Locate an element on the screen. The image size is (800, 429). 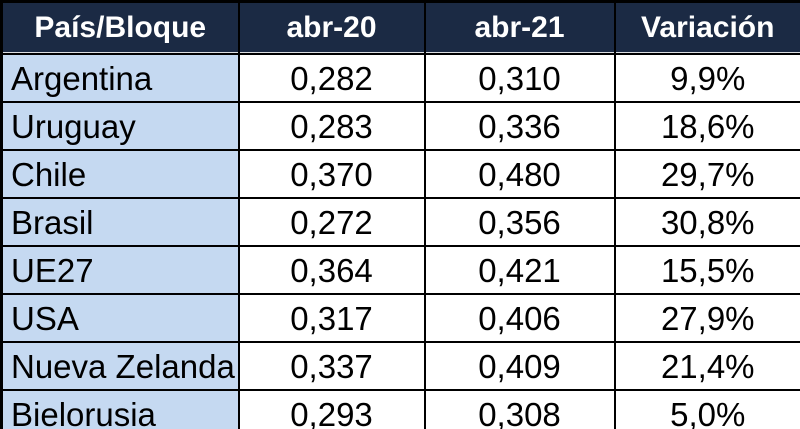
table-row: Nueva Zelanda 0,337 0,409 21,4% is located at coordinates (400, 366).